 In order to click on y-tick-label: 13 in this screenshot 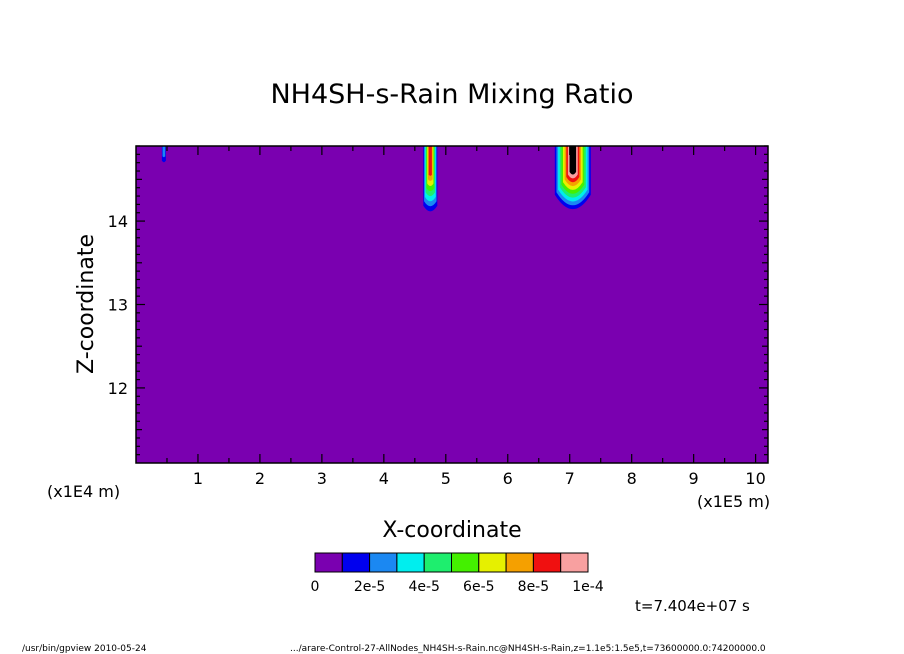, I will do `click(118, 305)`.